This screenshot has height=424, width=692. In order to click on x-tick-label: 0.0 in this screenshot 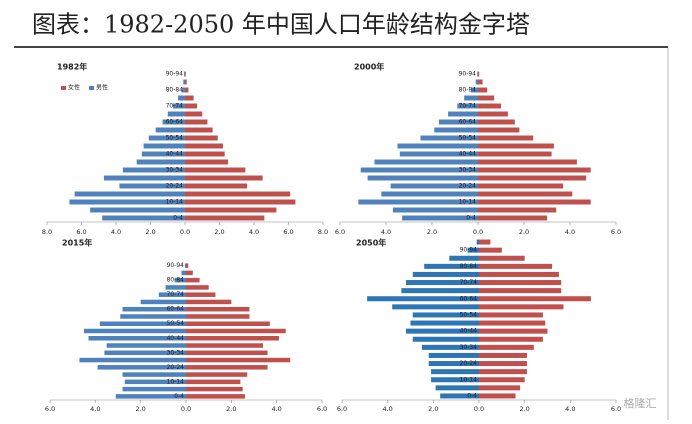, I will do `click(185, 232)`.